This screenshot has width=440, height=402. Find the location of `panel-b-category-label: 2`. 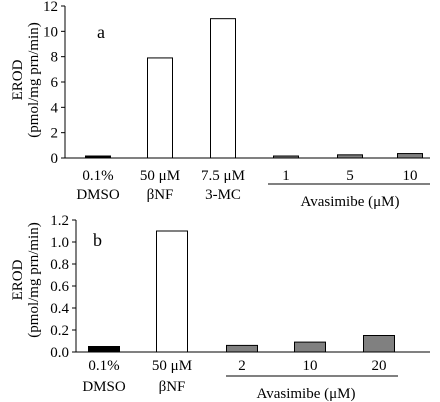

panel-b-category-label: 2 is located at coordinates (242, 366).